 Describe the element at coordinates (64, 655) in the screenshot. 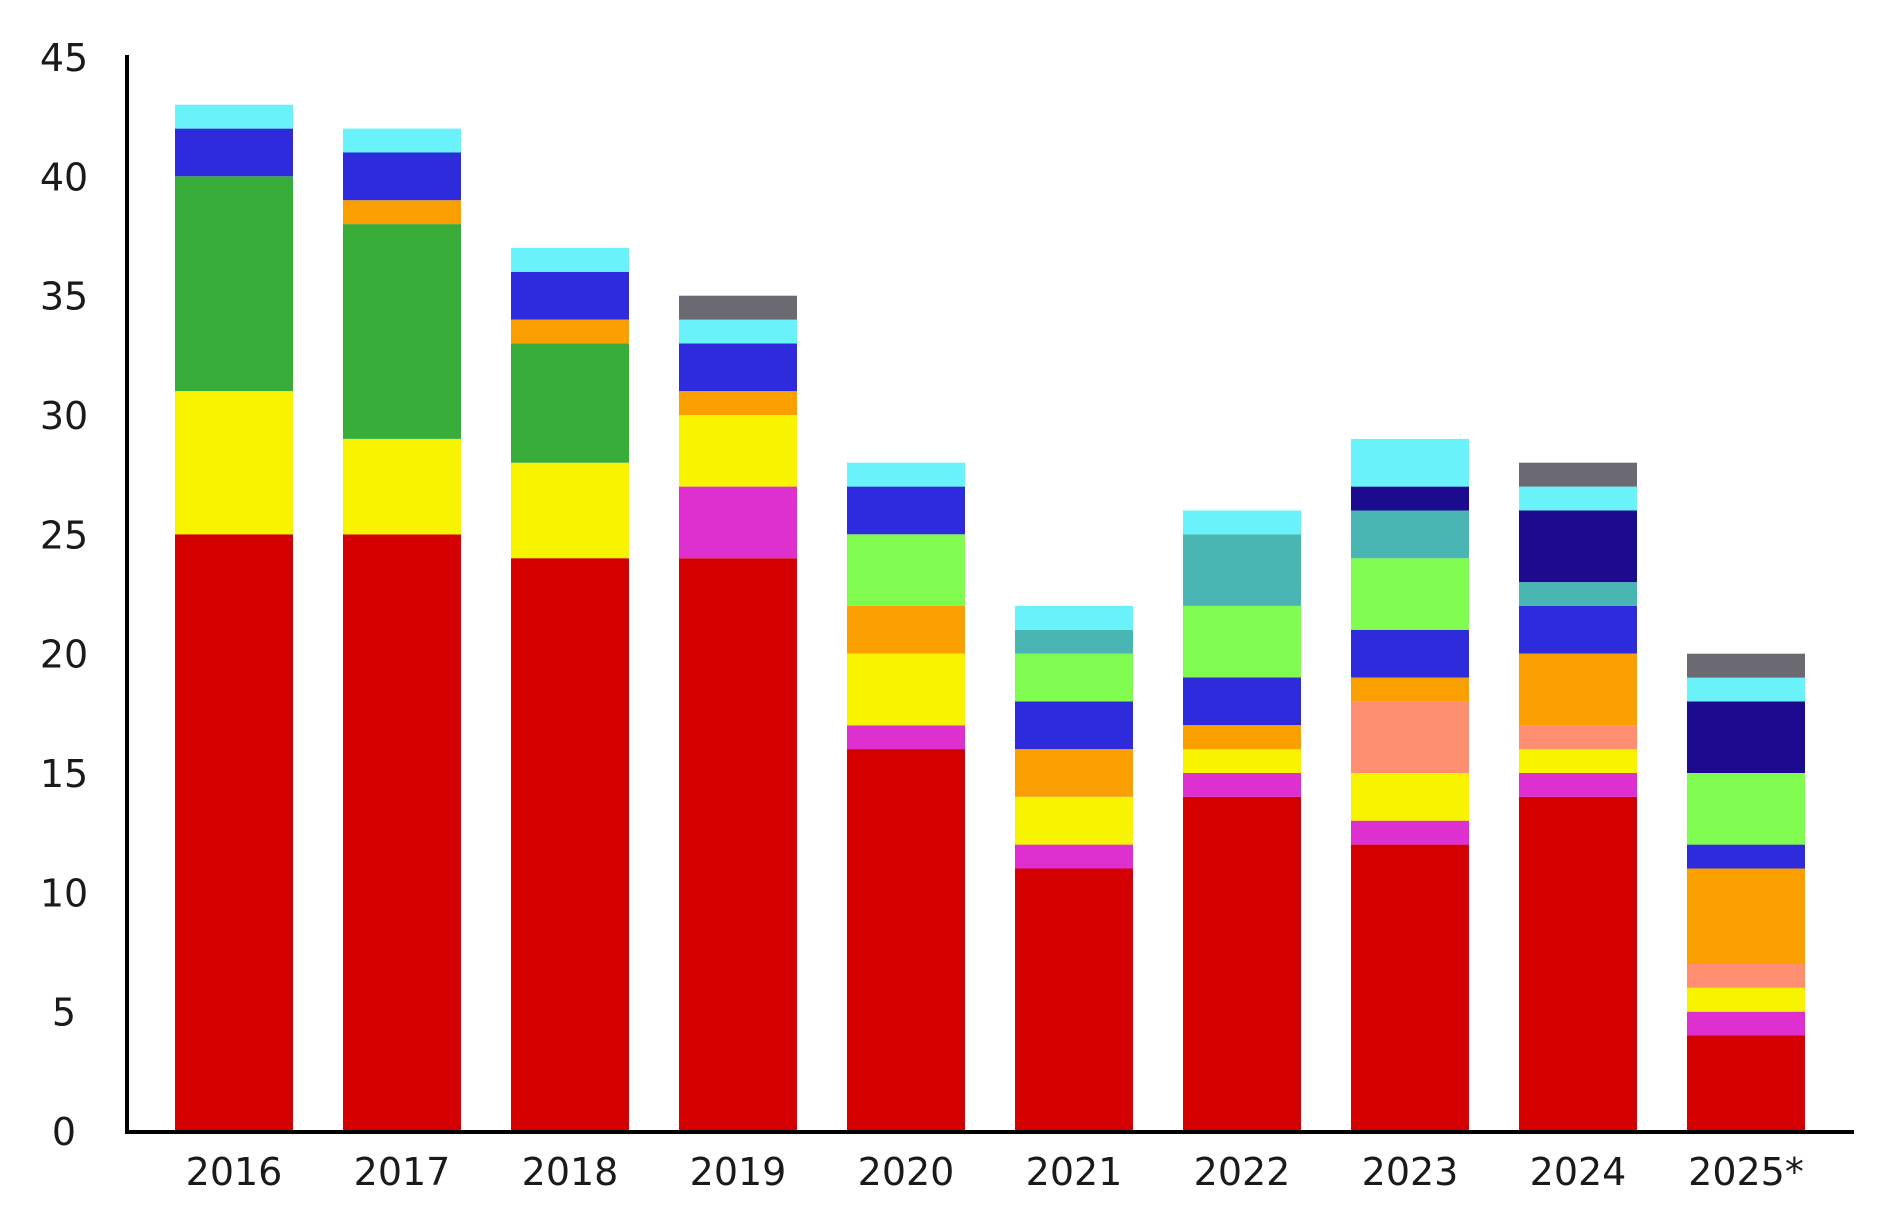

I see `y-tick-label: 20` at that location.